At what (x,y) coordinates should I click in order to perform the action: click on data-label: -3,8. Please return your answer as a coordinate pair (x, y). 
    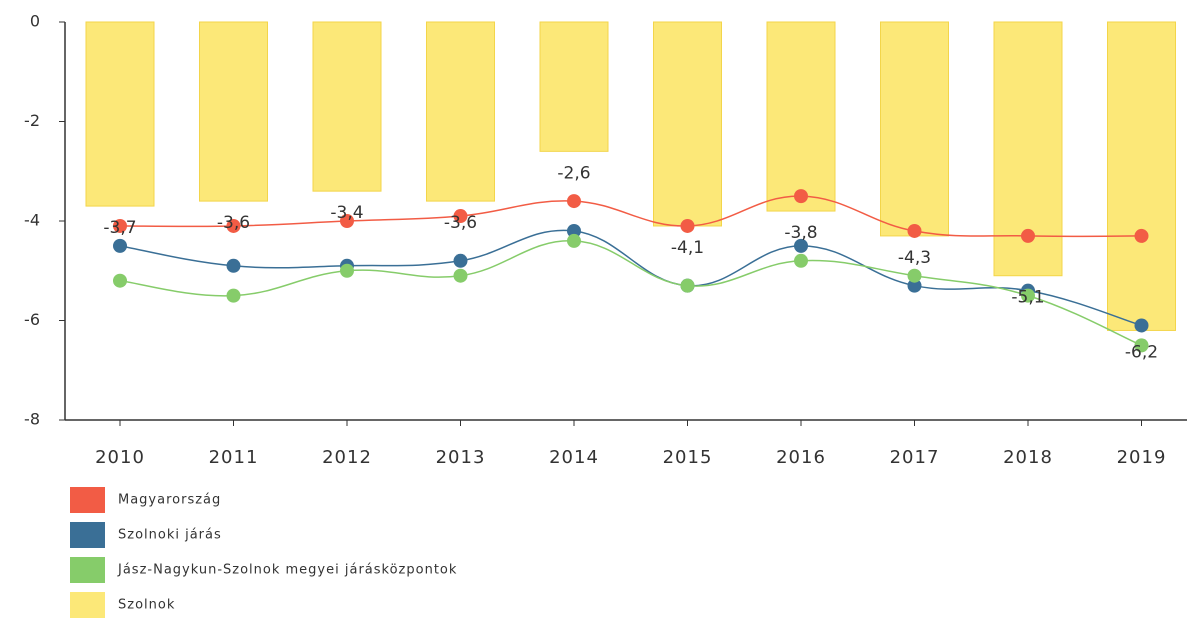
    Looking at the image, I should click on (800, 233).